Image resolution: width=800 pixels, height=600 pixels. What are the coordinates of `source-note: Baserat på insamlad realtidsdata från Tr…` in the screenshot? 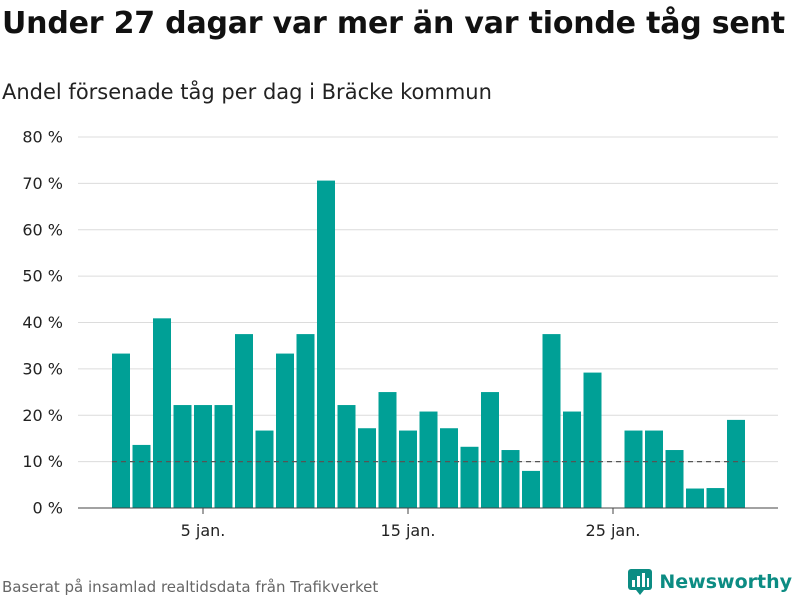 It's located at (190, 587).